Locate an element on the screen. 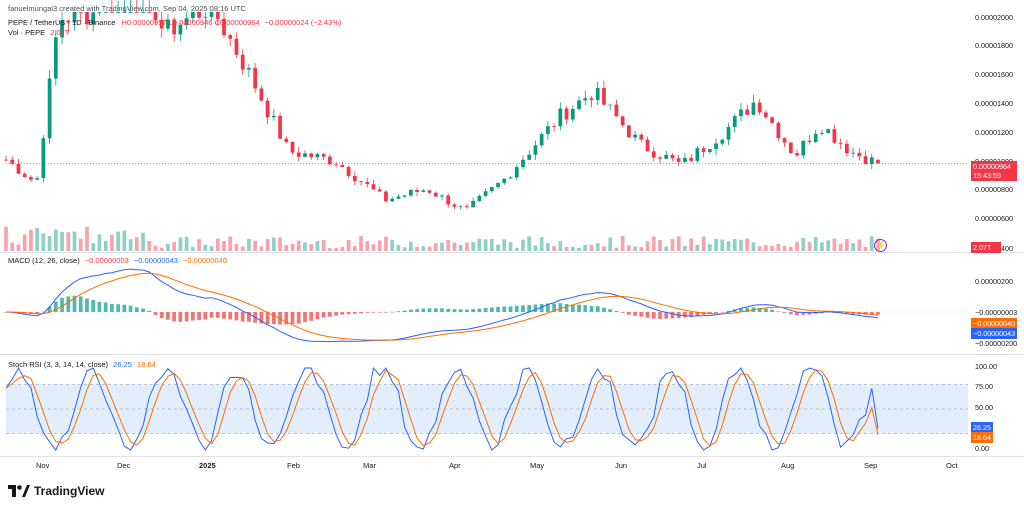 The height and width of the screenshot is (507, 1024). price-scale-label: 0.00002000 is located at coordinates (994, 17).